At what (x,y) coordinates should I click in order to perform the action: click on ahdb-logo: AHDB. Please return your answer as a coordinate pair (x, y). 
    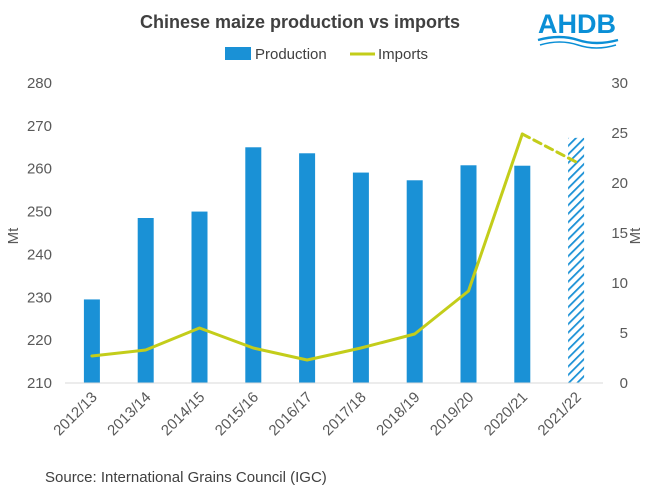
    Looking at the image, I should click on (578, 29).